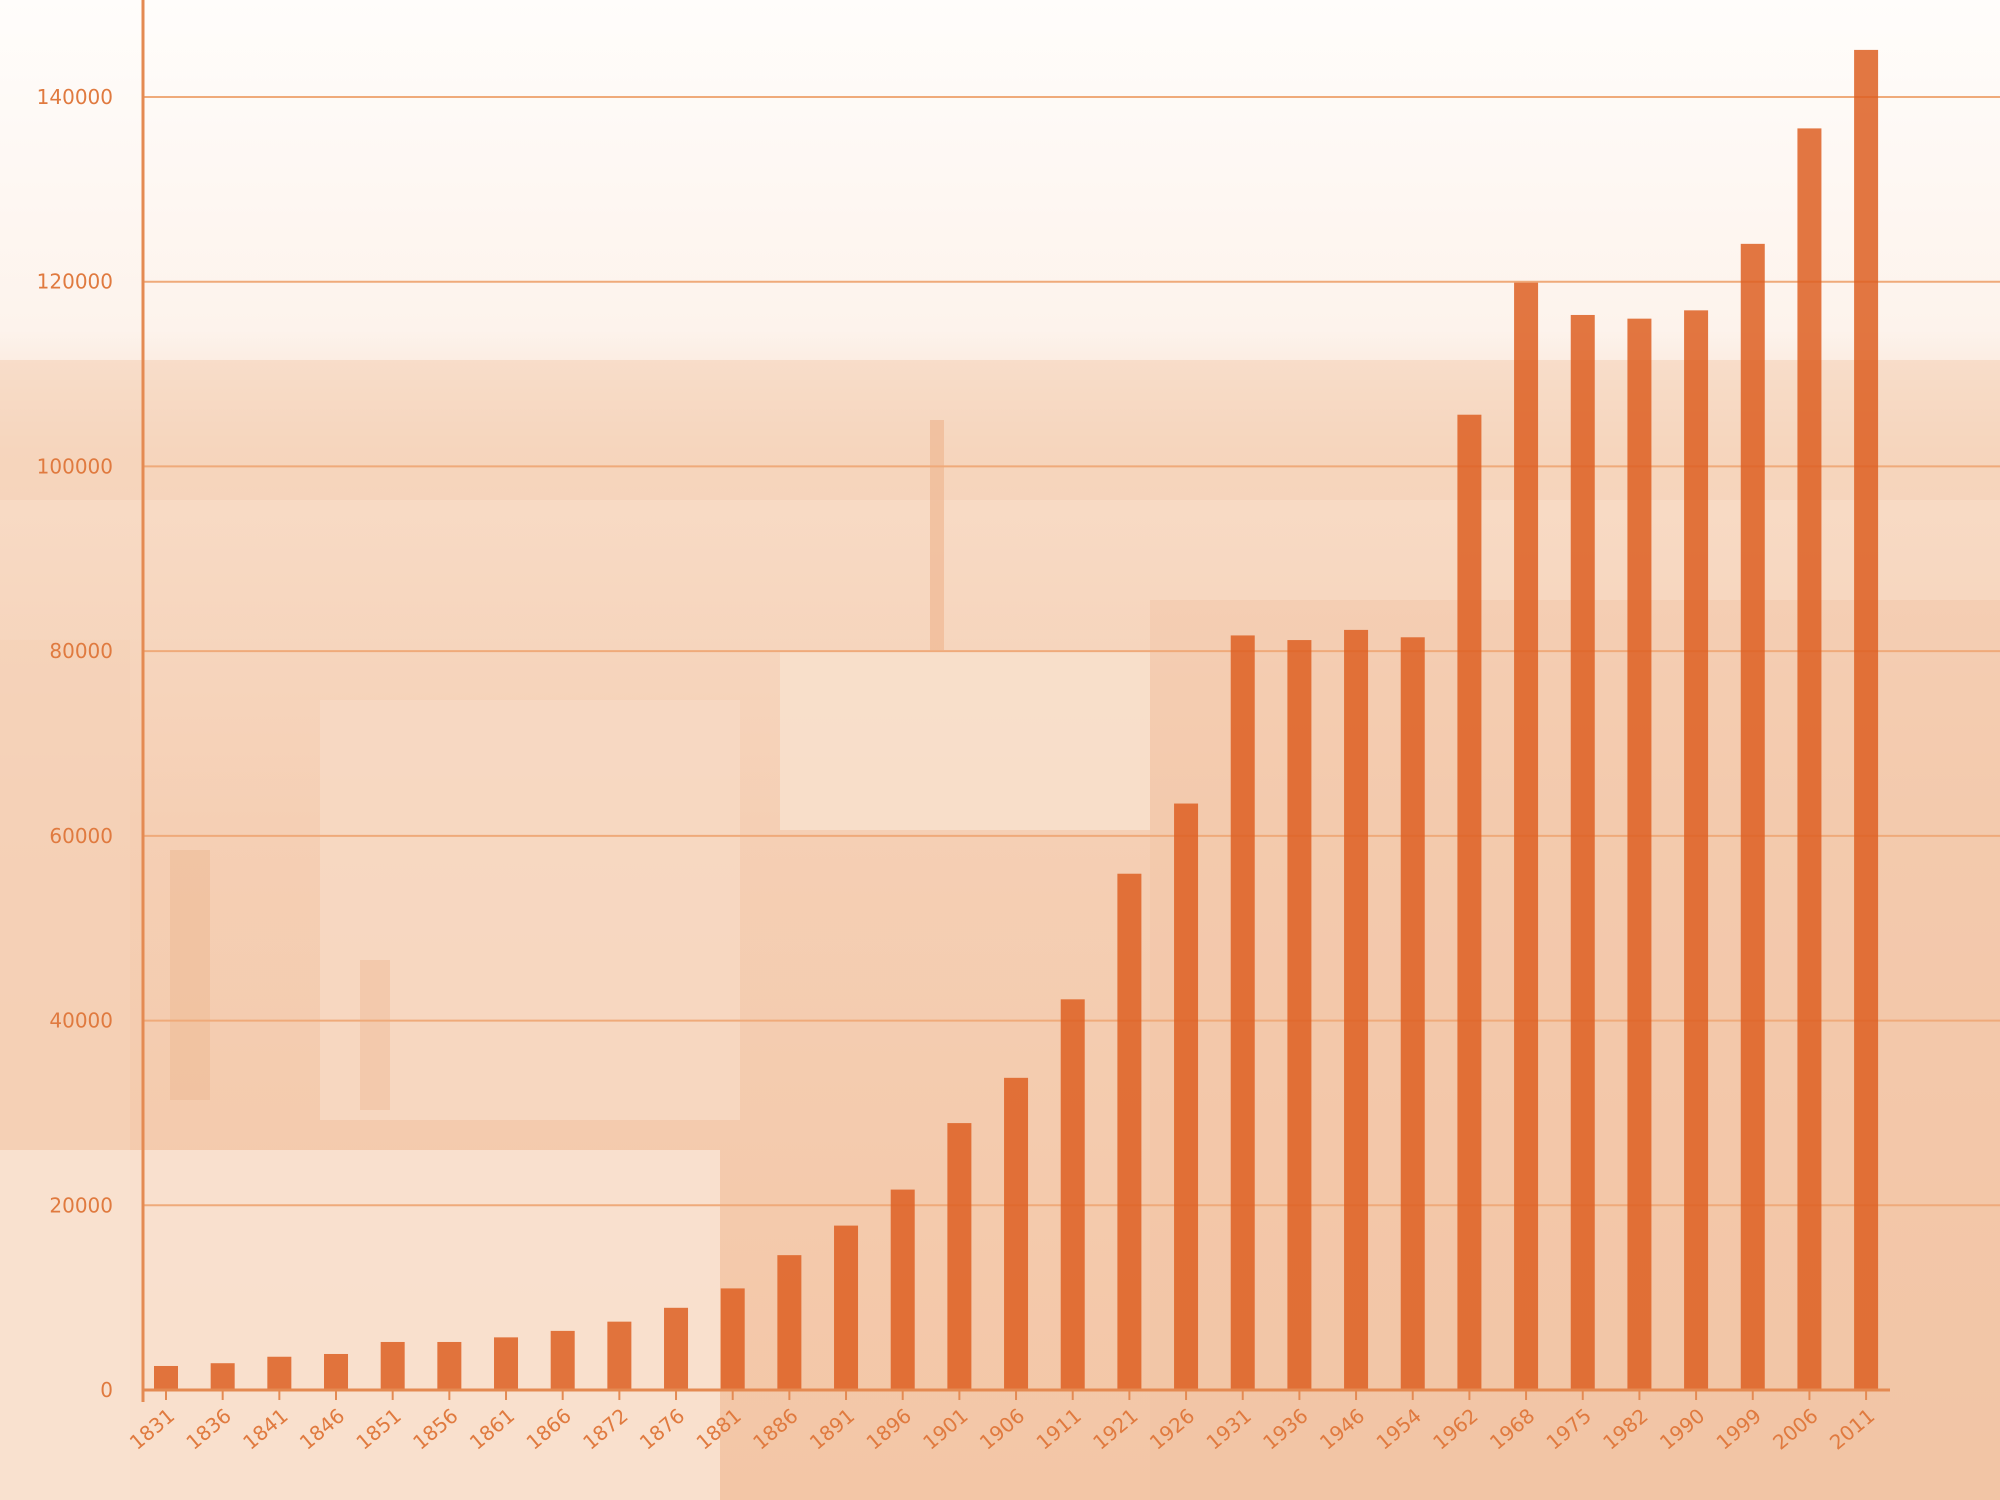 The height and width of the screenshot is (1500, 2000). Describe the element at coordinates (1412, 1013) in the screenshot. I see `bar-1954` at that location.